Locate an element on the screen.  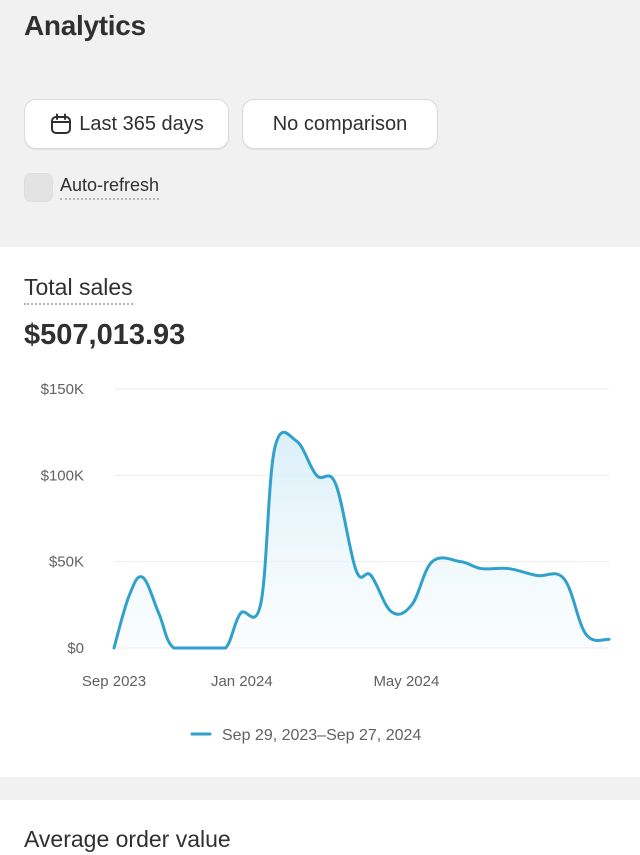
date-range-button: Last 365 days is located at coordinates (126, 124).